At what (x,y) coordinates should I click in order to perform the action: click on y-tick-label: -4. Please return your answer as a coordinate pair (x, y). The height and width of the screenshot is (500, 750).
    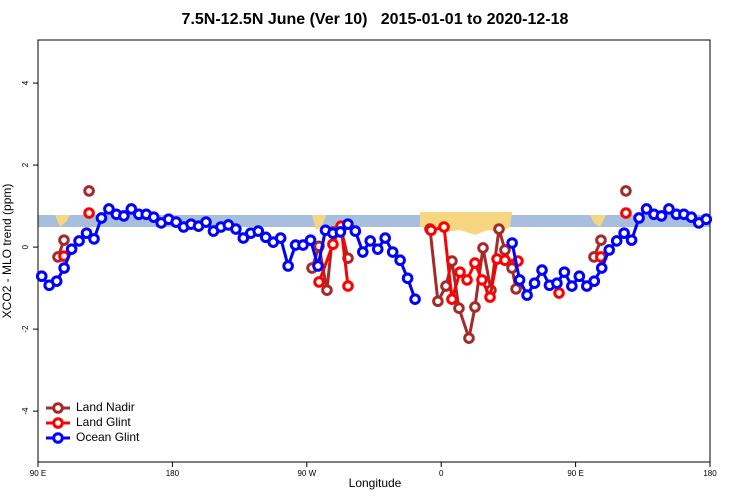
    Looking at the image, I should click on (25, 411).